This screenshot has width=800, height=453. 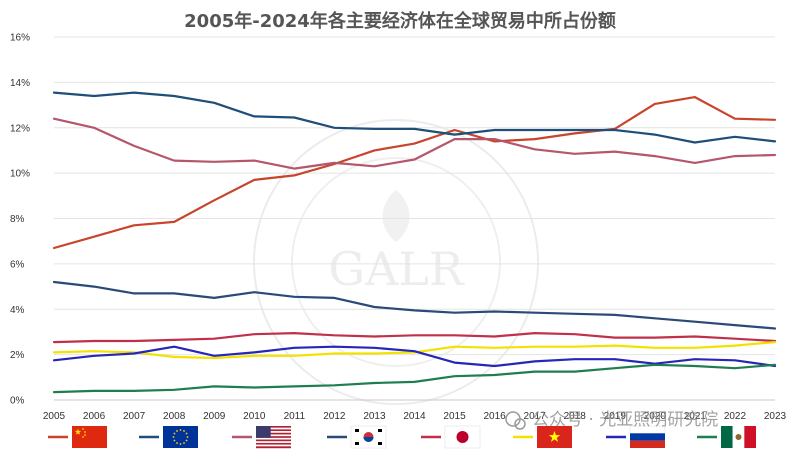 What do you see at coordinates (214, 416) in the screenshot?
I see `x-tick-label: 2009` at bounding box center [214, 416].